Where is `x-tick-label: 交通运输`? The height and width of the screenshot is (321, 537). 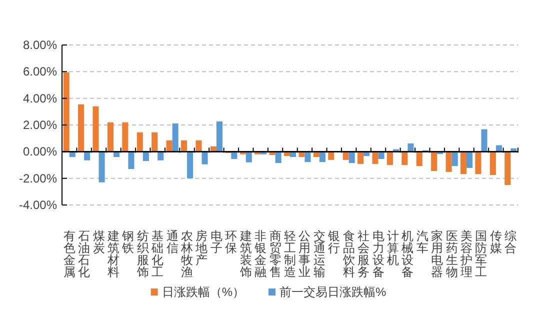
x-tick-label: 交通运输 is located at coordinates (319, 254).